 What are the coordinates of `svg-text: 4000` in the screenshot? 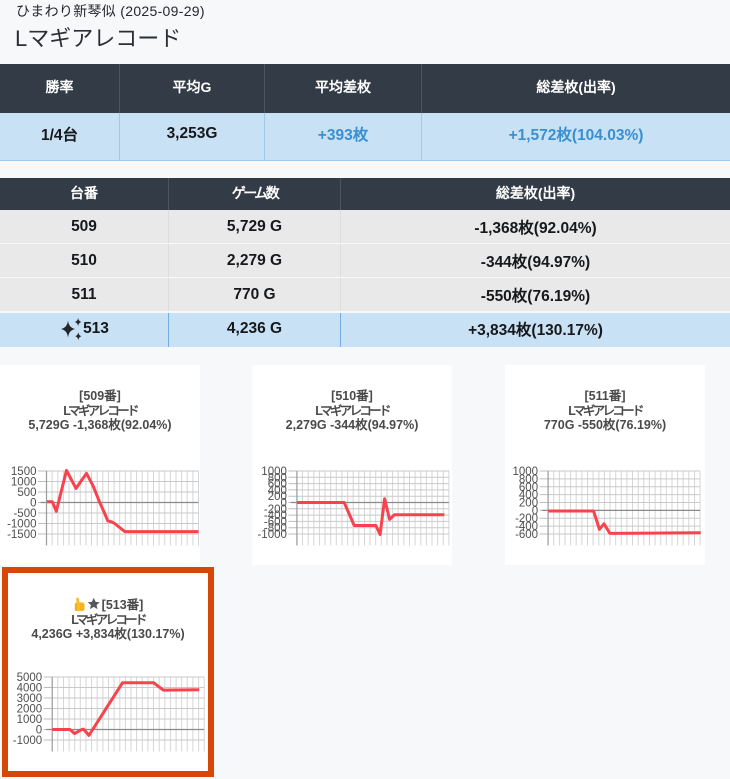 It's located at (30, 689).